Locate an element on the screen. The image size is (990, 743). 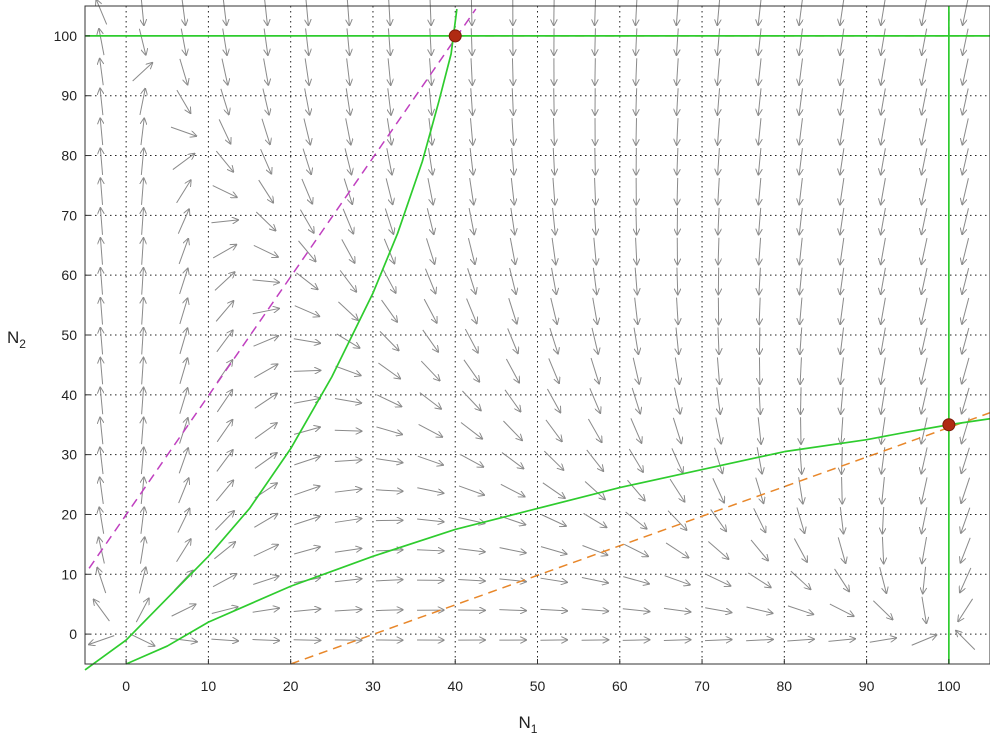
x-tick-label: 10 is located at coordinates (209, 686).